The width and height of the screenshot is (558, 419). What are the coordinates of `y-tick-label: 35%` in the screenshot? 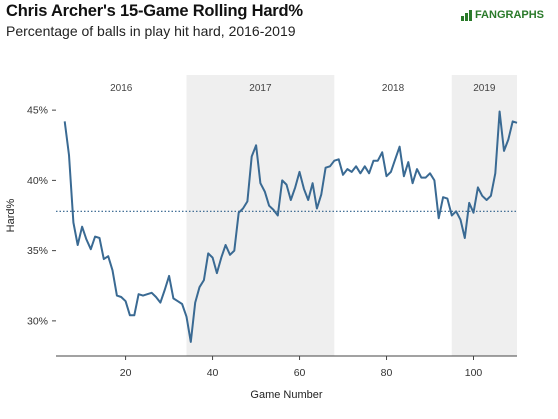 It's located at (37, 251).